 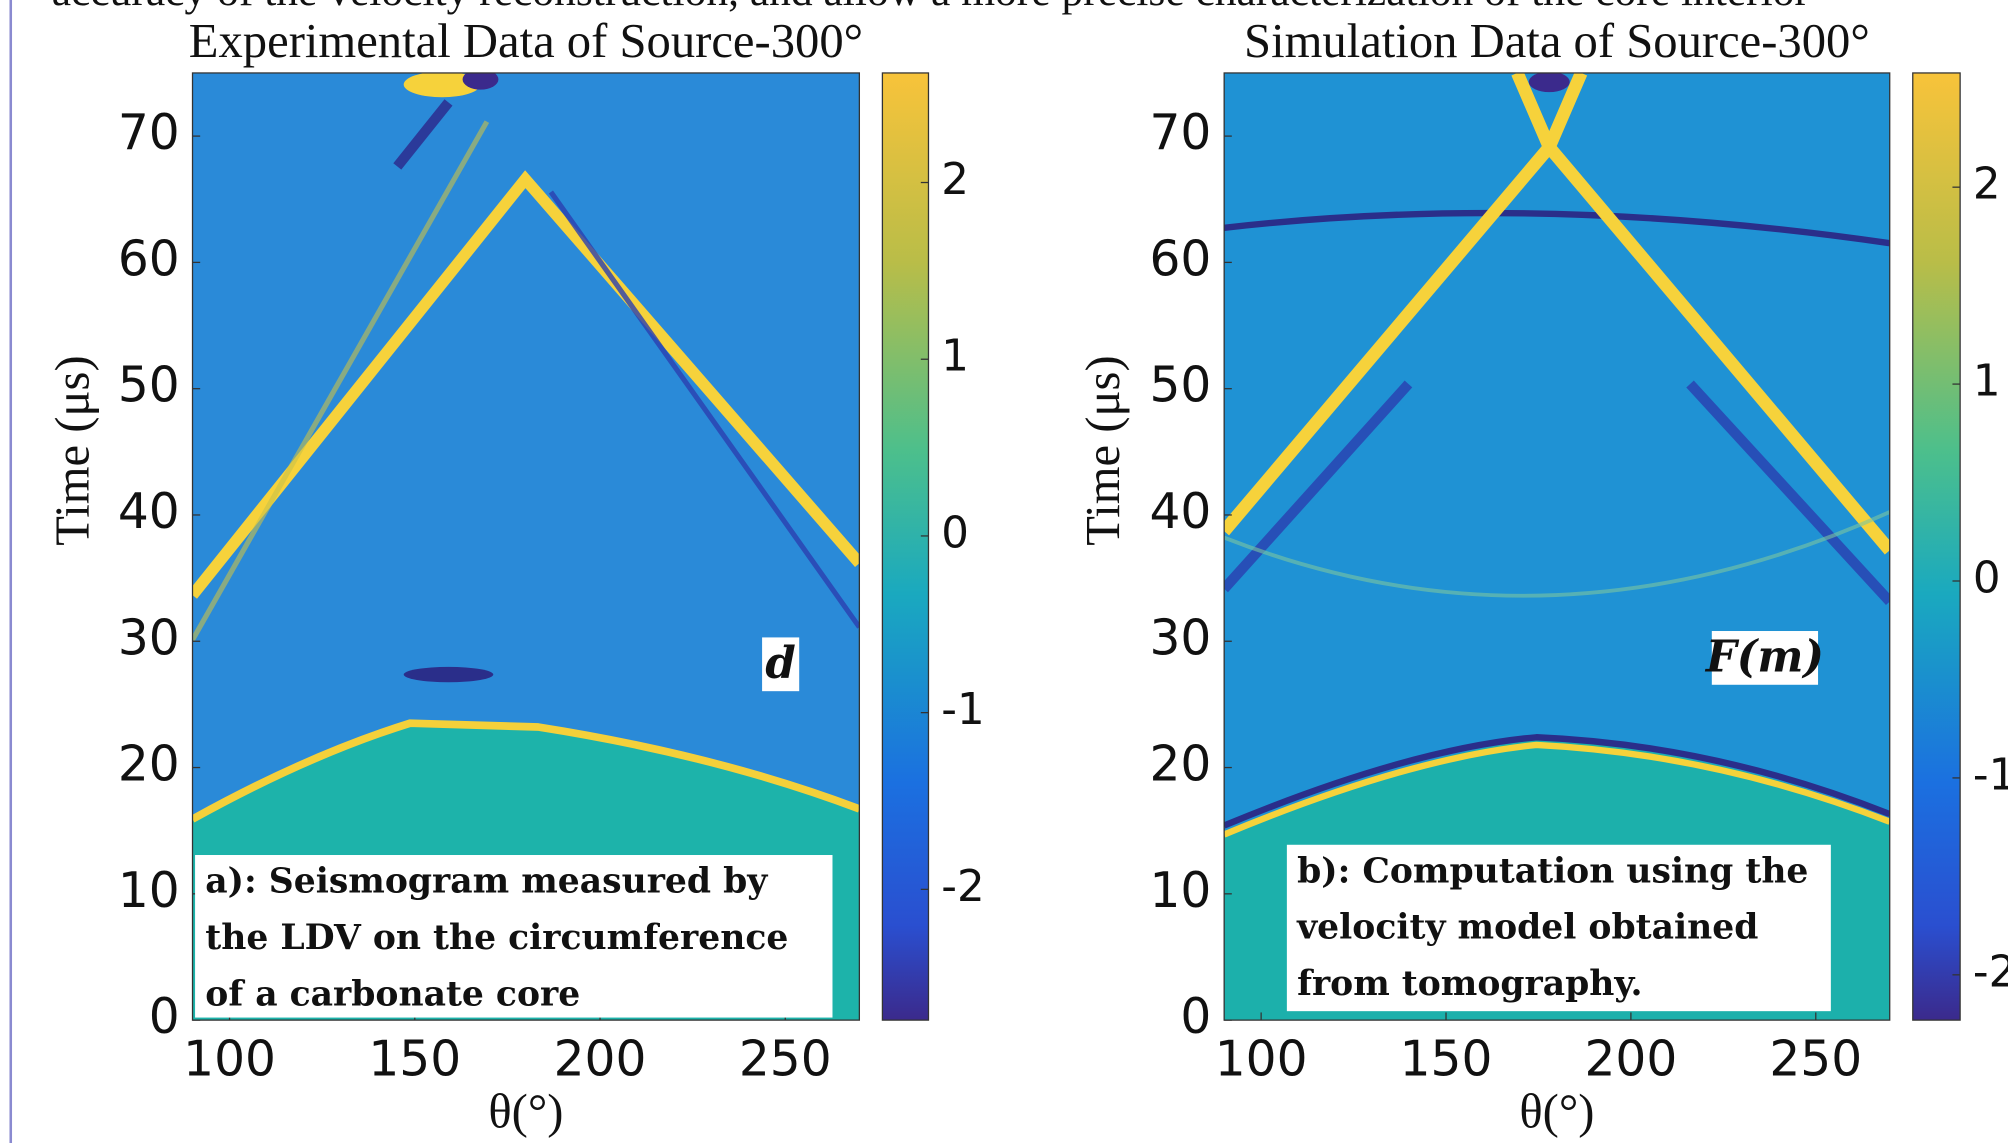 I want to click on caption-line: from tomography., so click(x=1469, y=984).